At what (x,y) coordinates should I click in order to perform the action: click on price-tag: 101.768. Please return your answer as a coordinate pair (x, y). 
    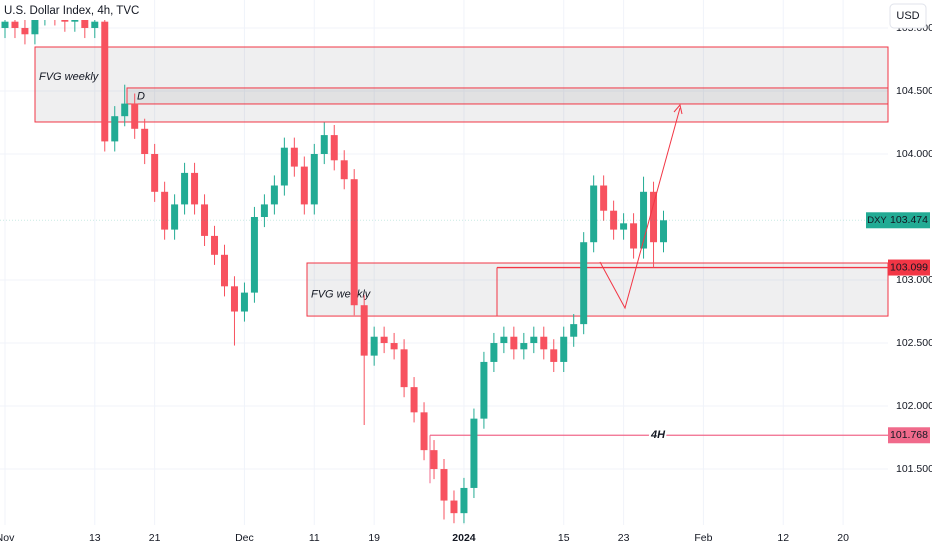
    Looking at the image, I should click on (909, 435).